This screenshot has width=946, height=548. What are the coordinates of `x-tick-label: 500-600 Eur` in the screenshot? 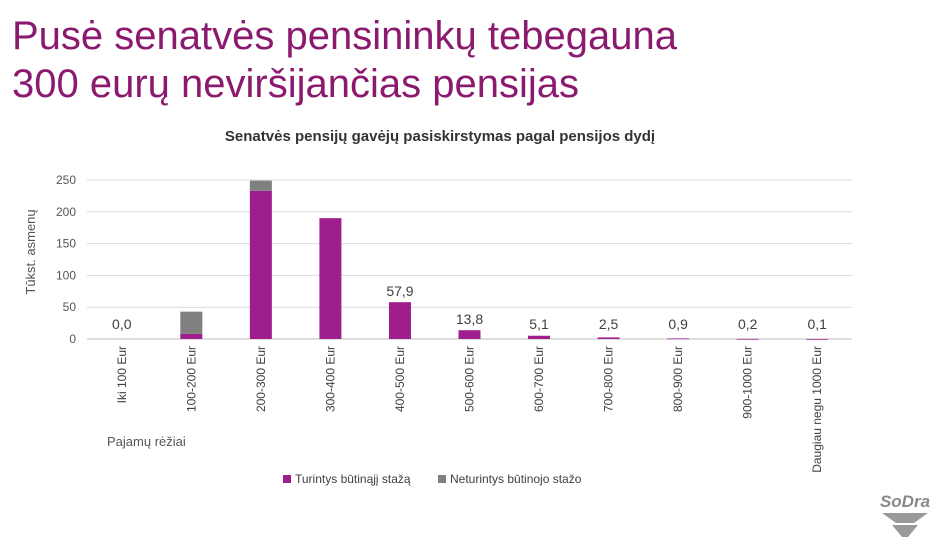 It's located at (470, 379).